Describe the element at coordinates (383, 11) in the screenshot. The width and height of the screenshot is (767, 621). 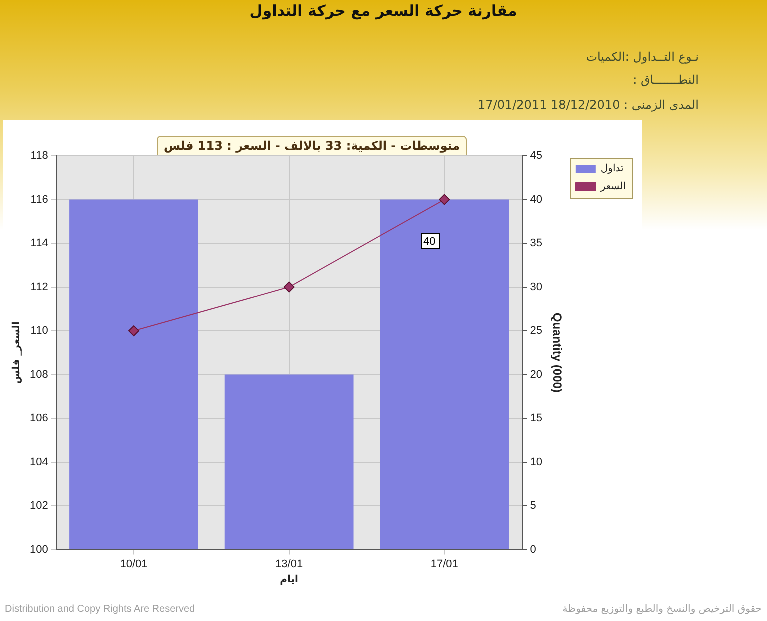
I see `chart-title: مقارنة حركة السعر مع حركة التداول` at that location.